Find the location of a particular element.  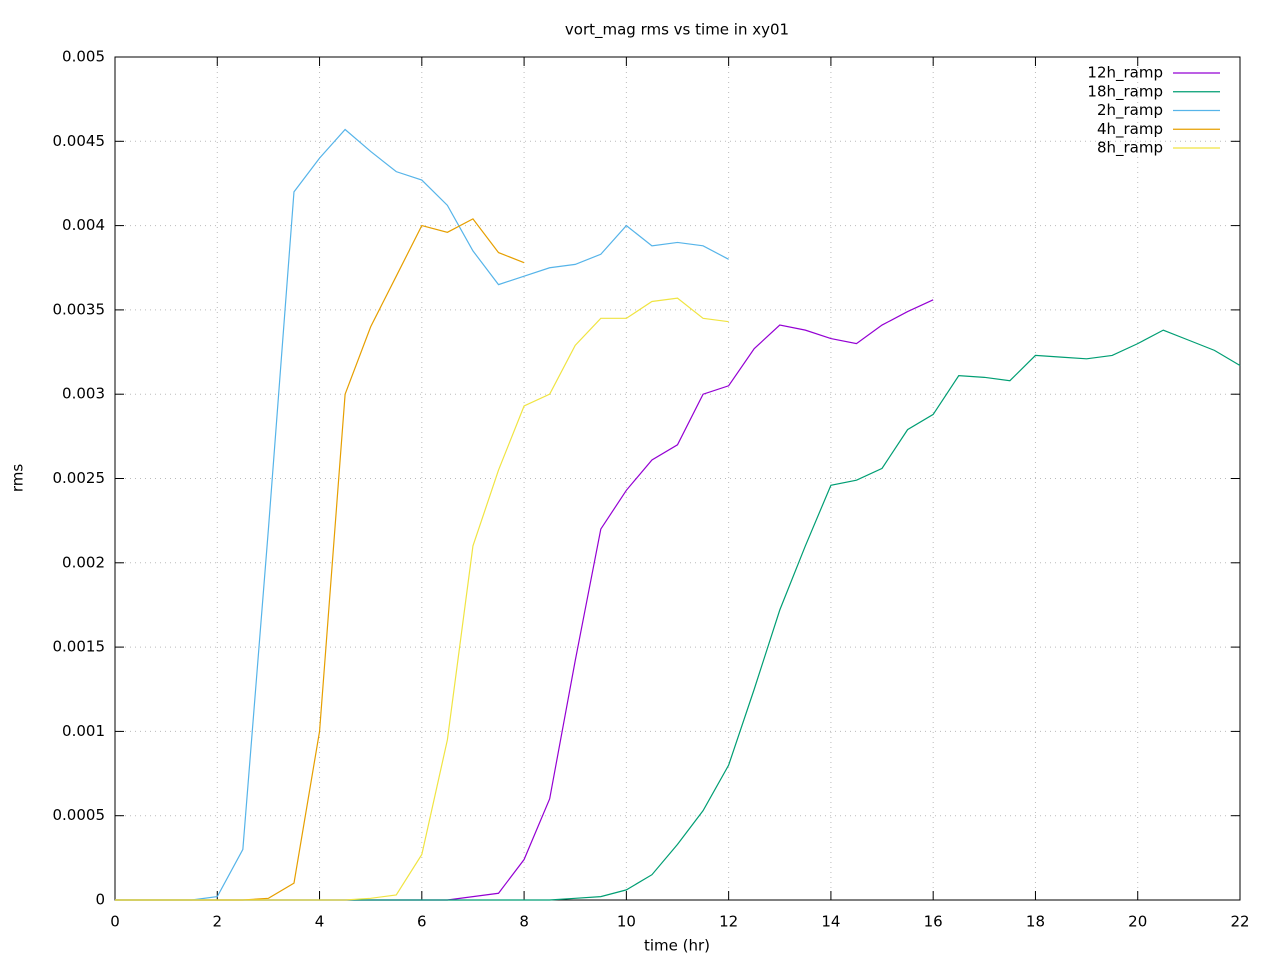

y-axis-label: rms is located at coordinates (18, 478).